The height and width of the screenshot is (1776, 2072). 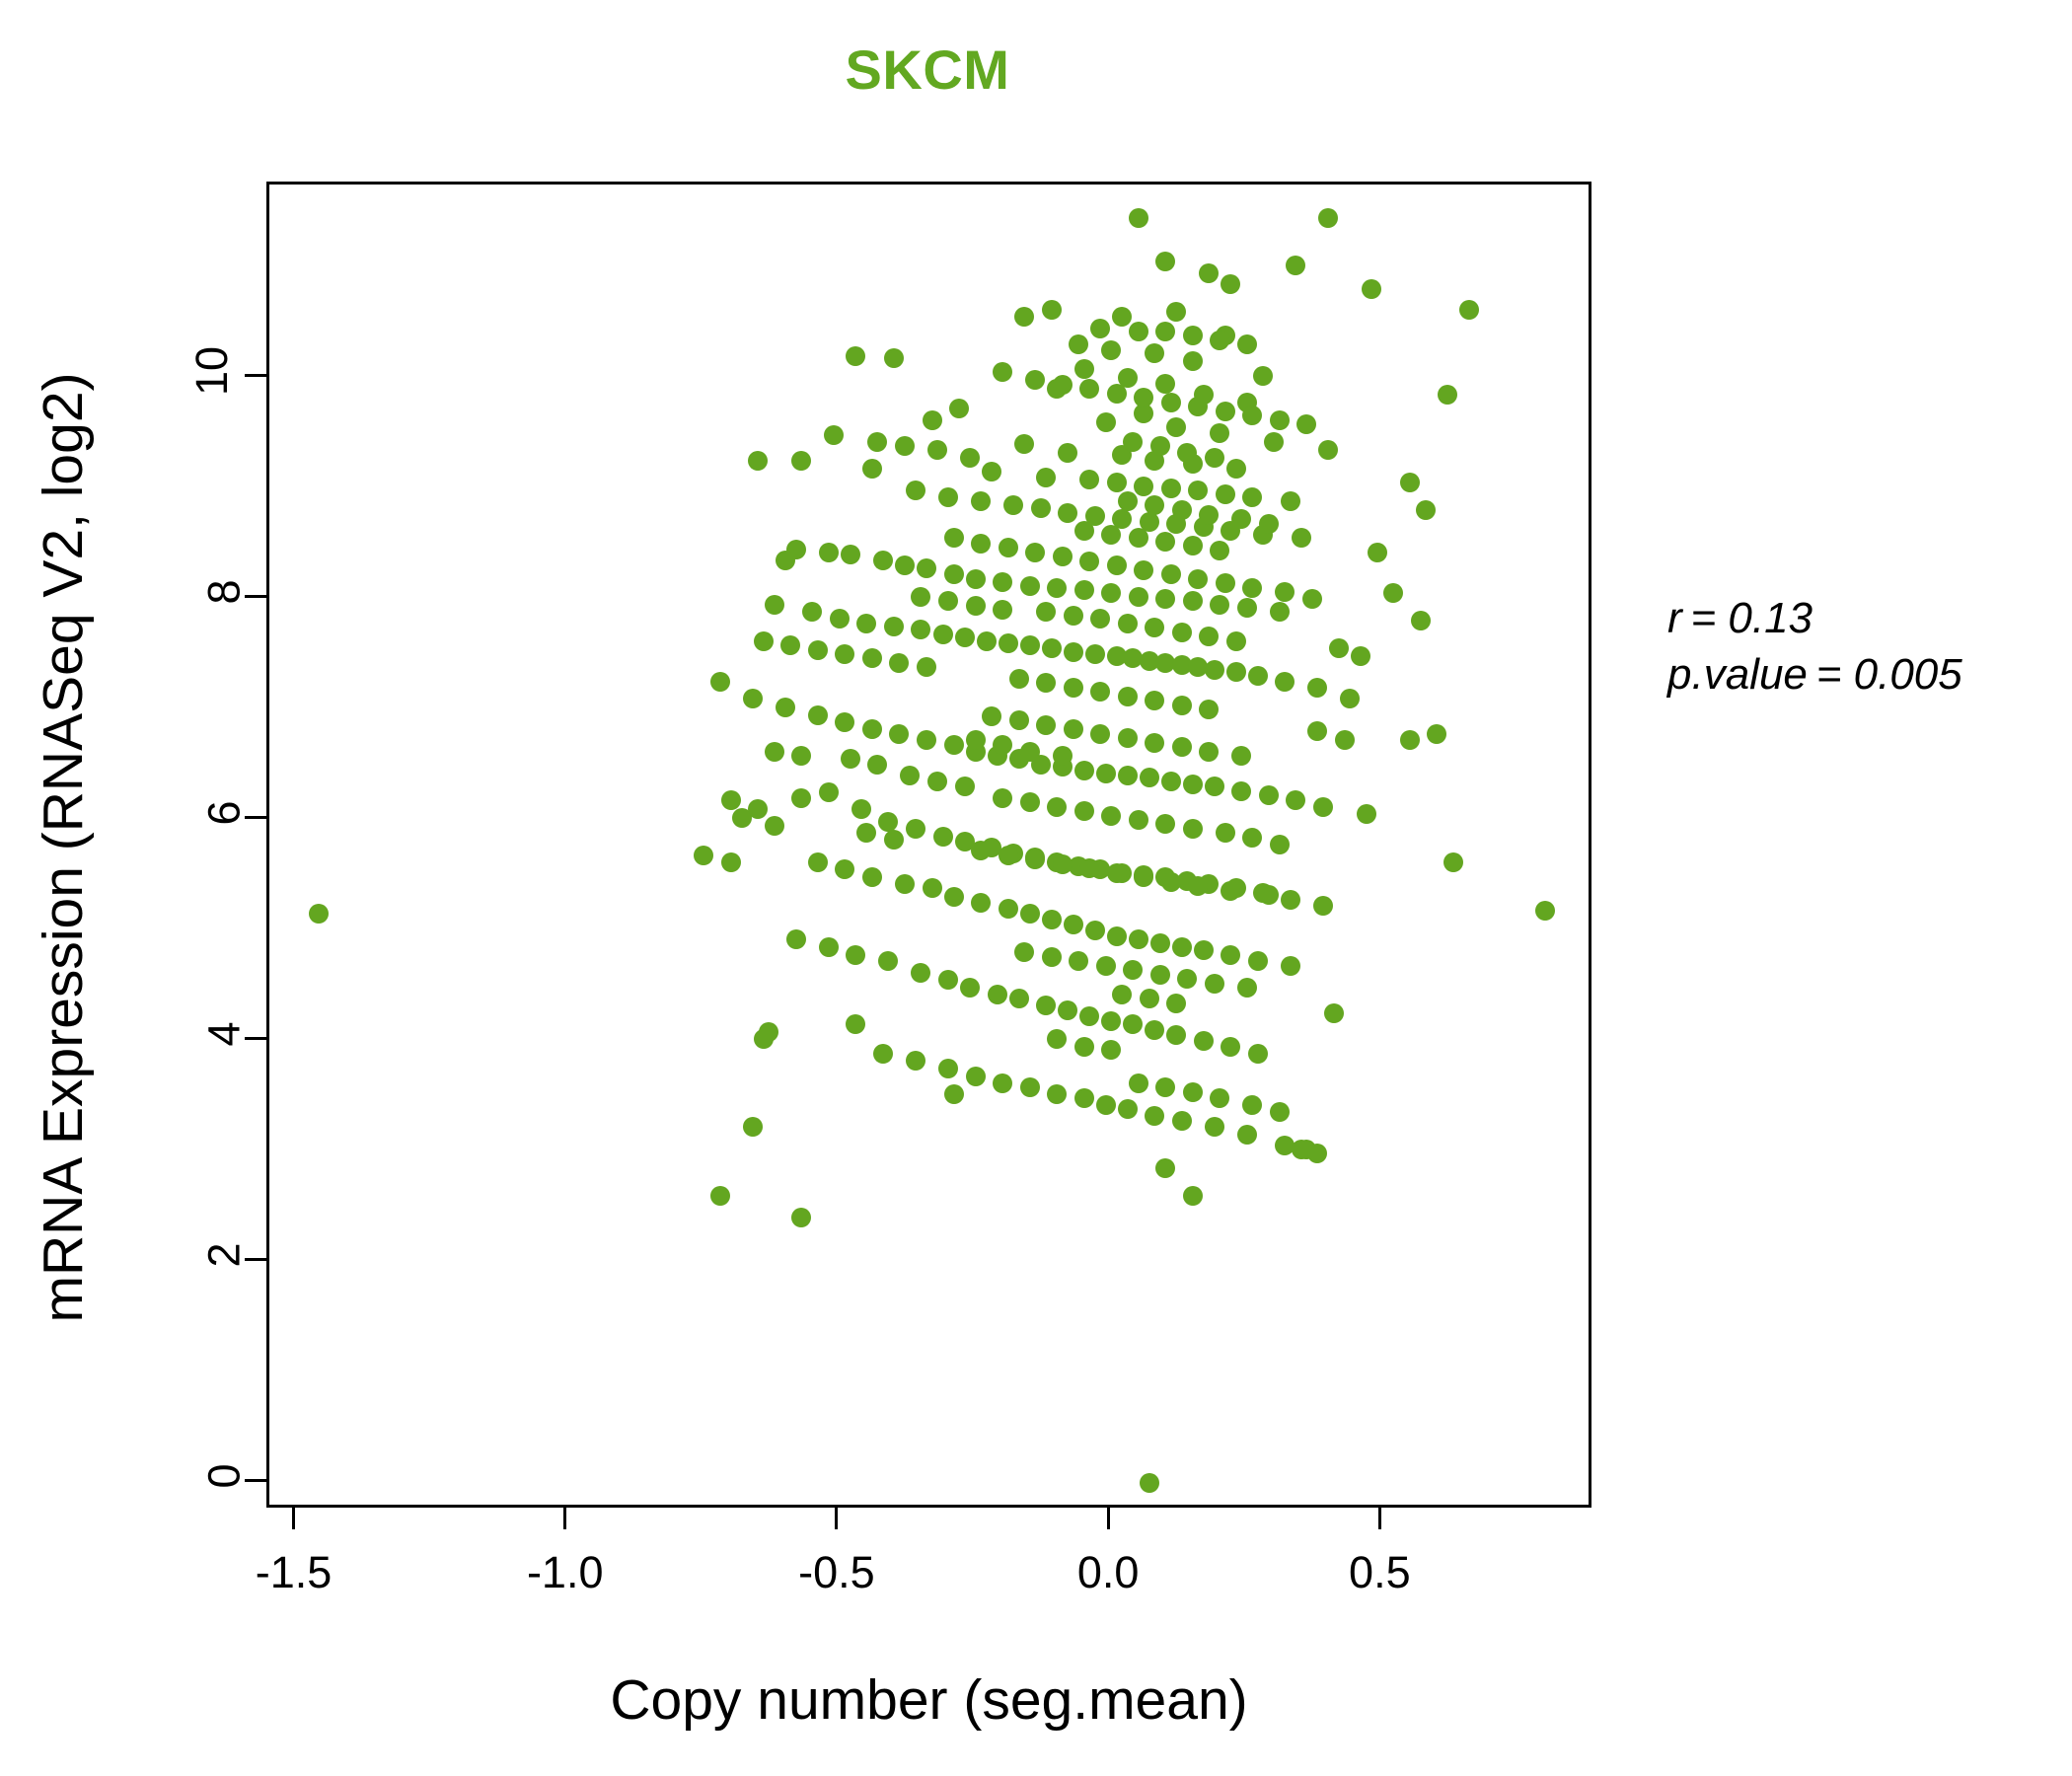 I want to click on x-tick-mark, so click(x=837, y=1519).